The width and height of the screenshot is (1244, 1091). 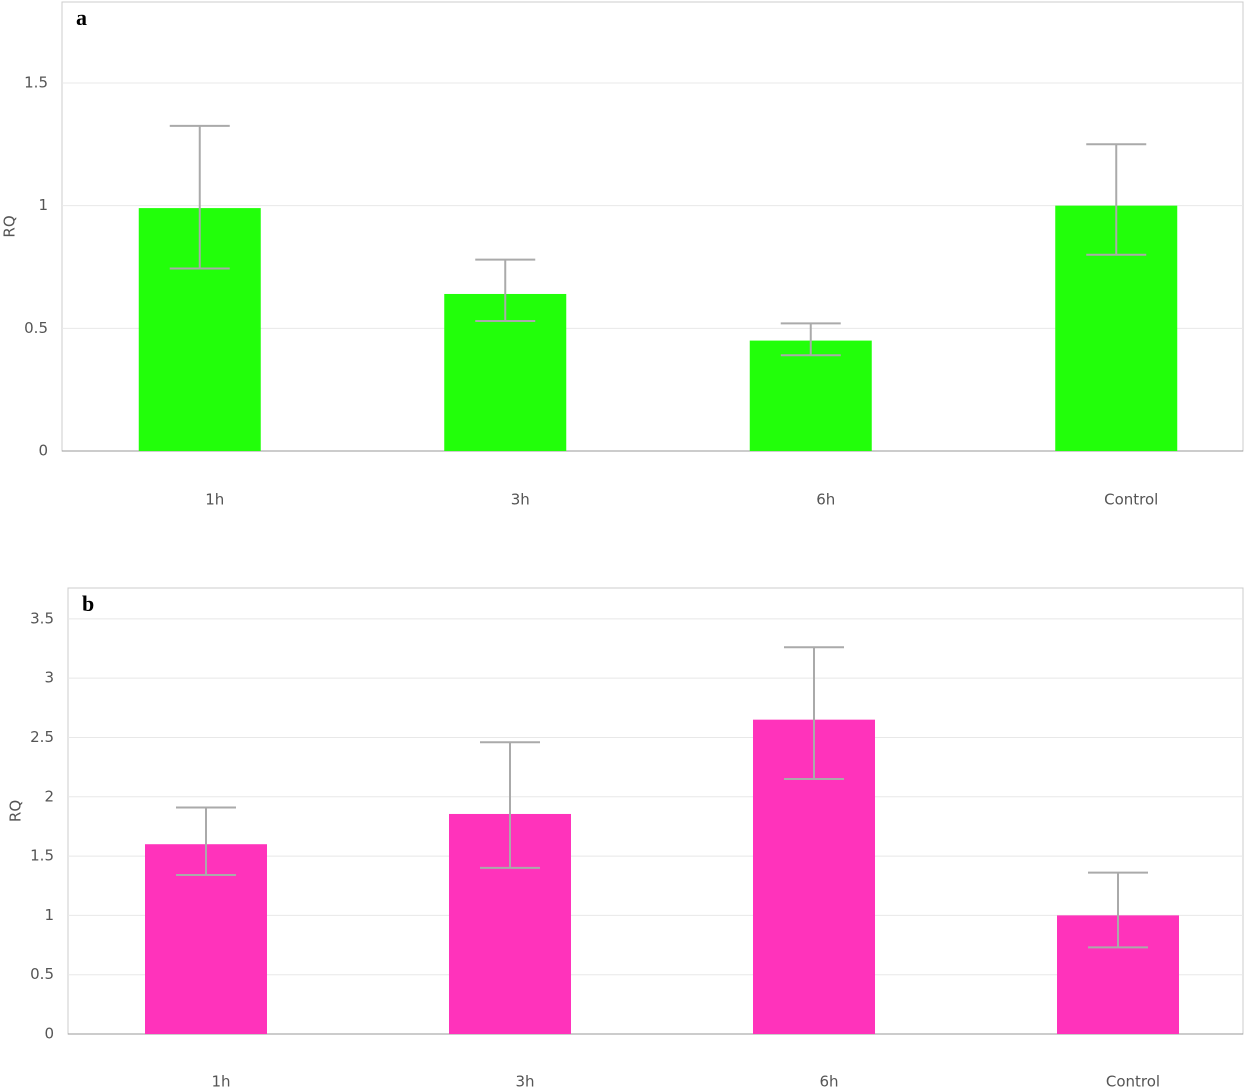 I want to click on panel-label: b, so click(x=88, y=603).